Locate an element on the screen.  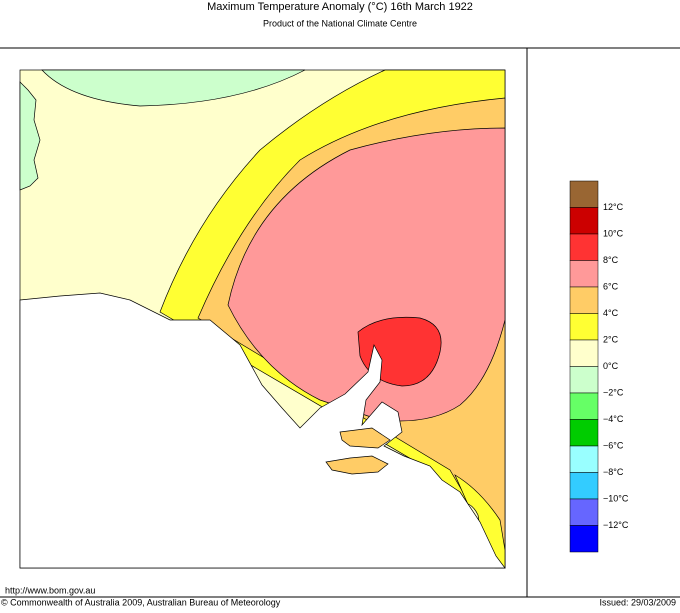
legend-label: 10°C is located at coordinates (613, 233).